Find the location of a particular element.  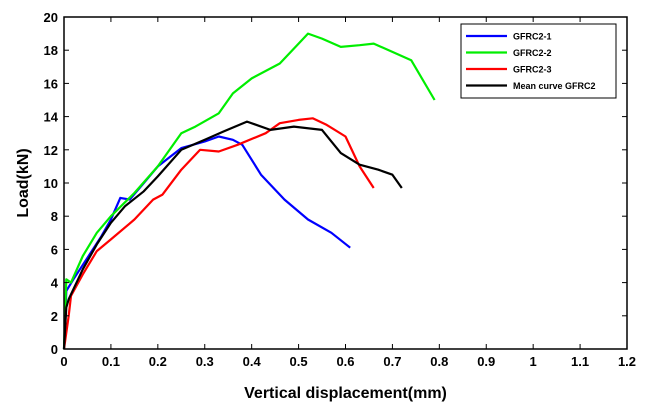

x-tick-label: 0.8 is located at coordinates (439, 361).